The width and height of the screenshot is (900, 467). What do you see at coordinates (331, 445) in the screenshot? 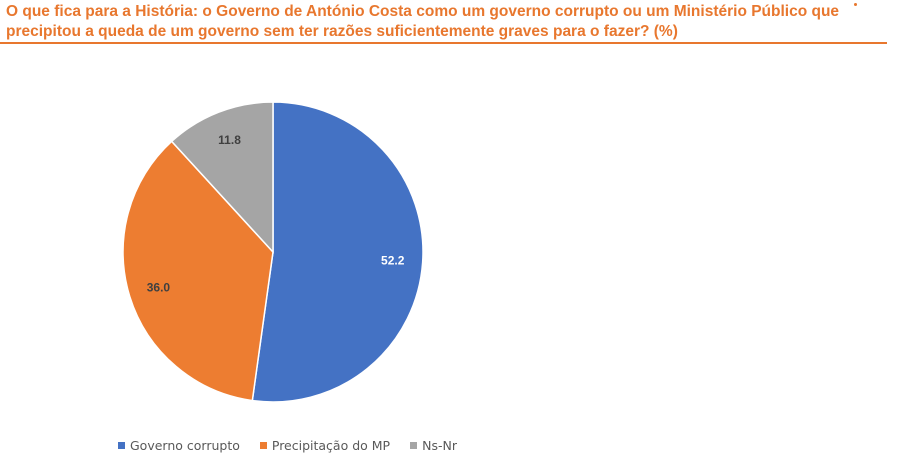
I see `legend-label: Precipitação do MP` at bounding box center [331, 445].